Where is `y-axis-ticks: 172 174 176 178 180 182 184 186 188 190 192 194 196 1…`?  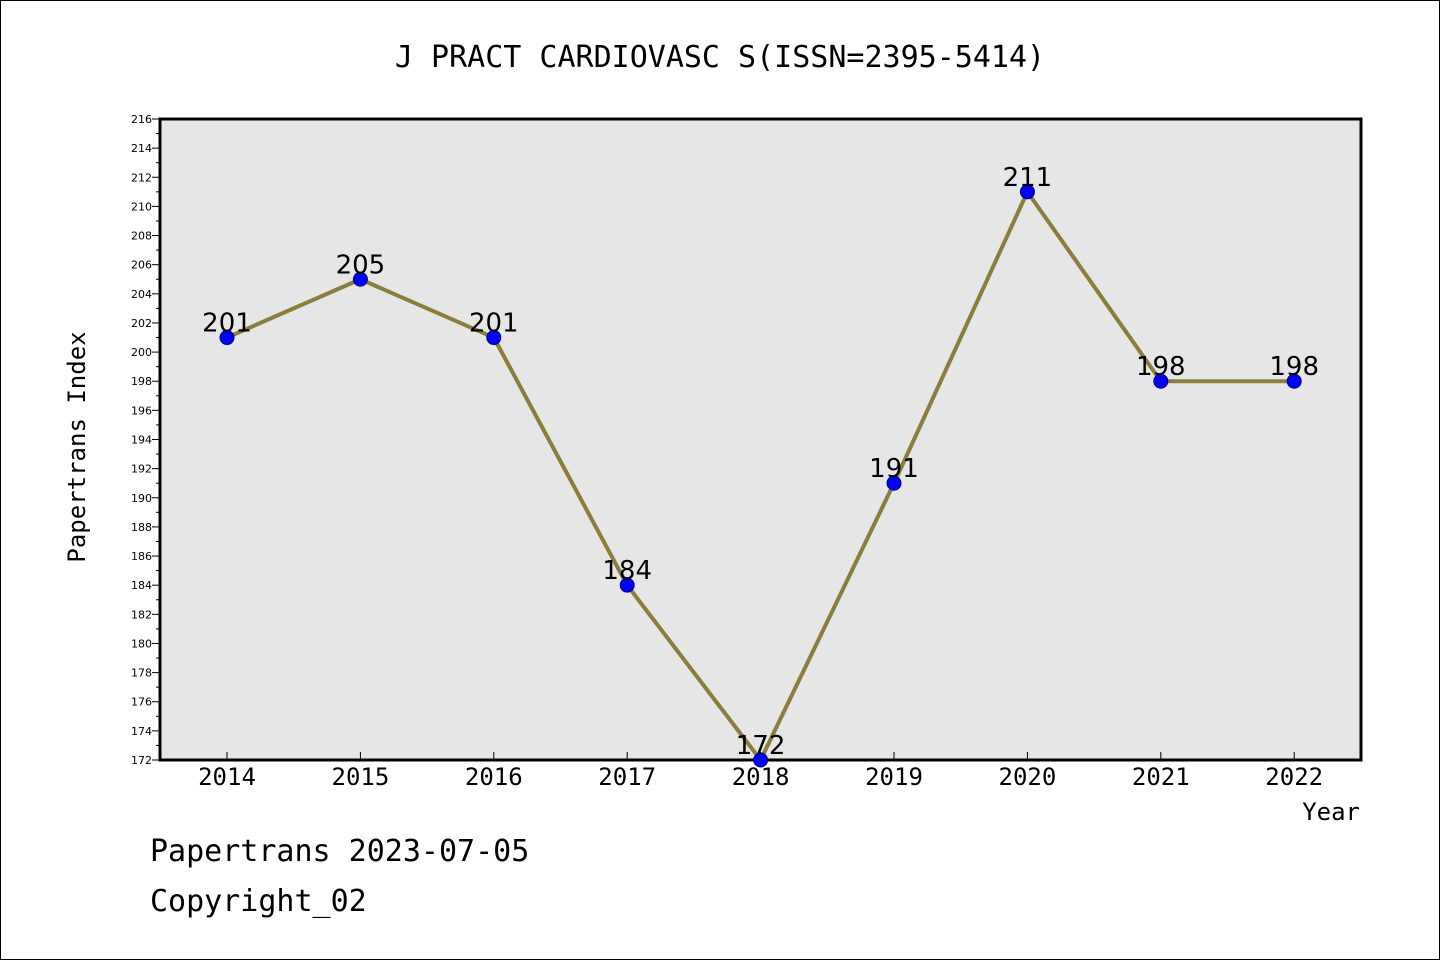
y-axis-ticks: 172 174 176 178 180 182 184 186 188 190 192 194 196 1… is located at coordinates (145, 440).